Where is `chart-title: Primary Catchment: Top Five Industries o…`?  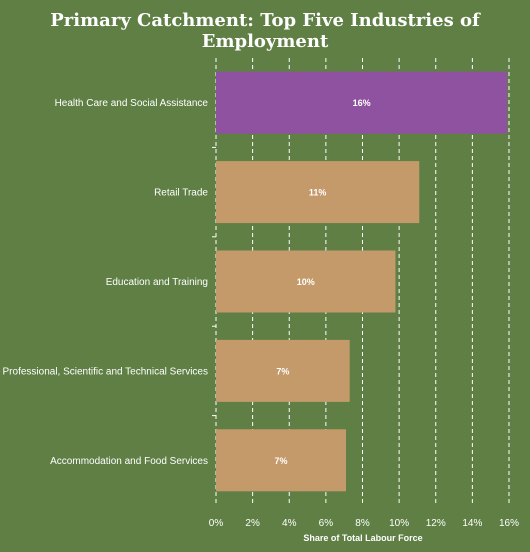
chart-title: Primary Catchment: Top Five Industries o… is located at coordinates (265, 31).